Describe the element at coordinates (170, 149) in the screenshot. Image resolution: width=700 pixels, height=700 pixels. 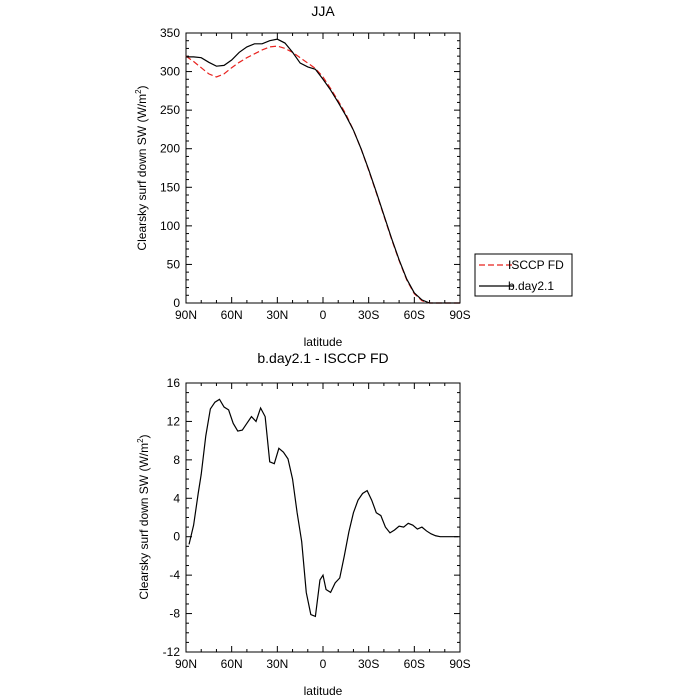
I see `y-tick-label: 200` at that location.